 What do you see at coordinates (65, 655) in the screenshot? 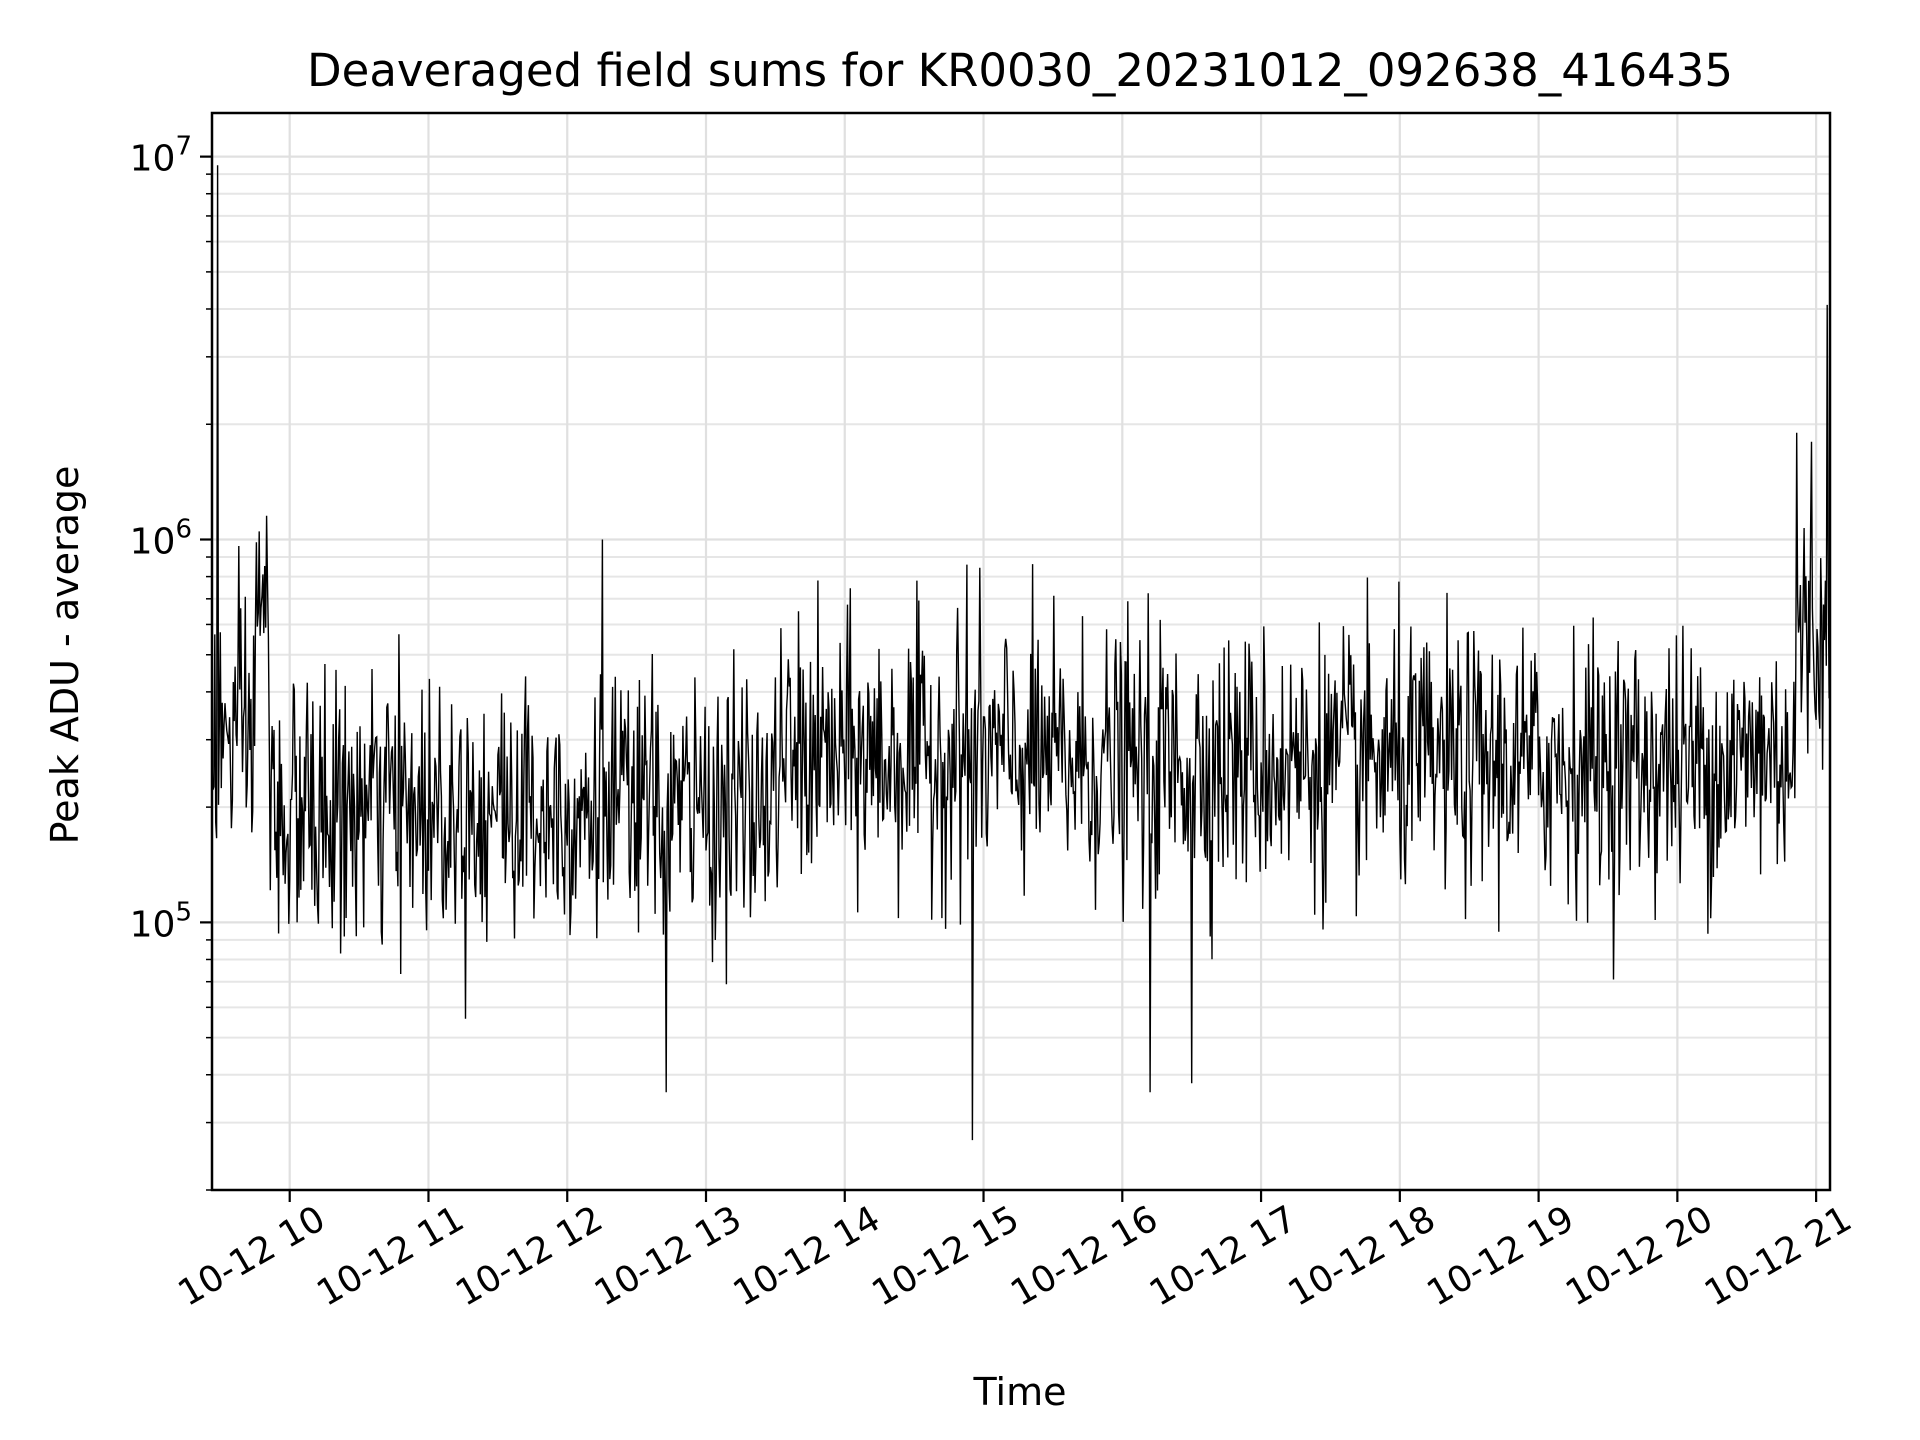
I see `y-axis-label: Peak ADU - average` at bounding box center [65, 655].